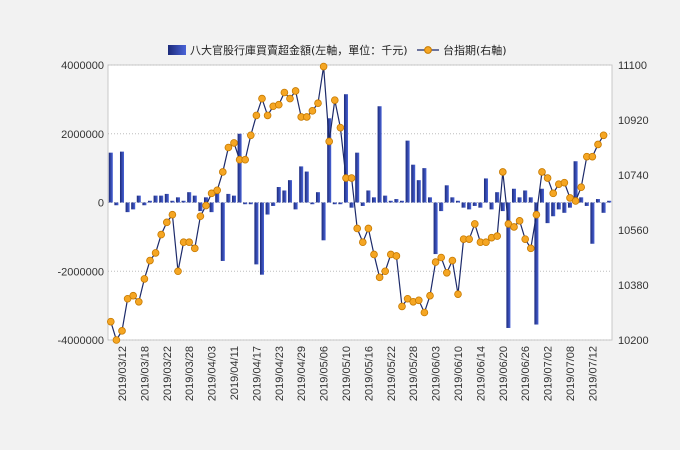 This screenshot has width=680, height=450. What do you see at coordinates (337, 50) in the screenshot?
I see `legend: 八大官股行庫買賣超金額(左軸，單位：千元) 台指期(右軸)` at bounding box center [337, 50].